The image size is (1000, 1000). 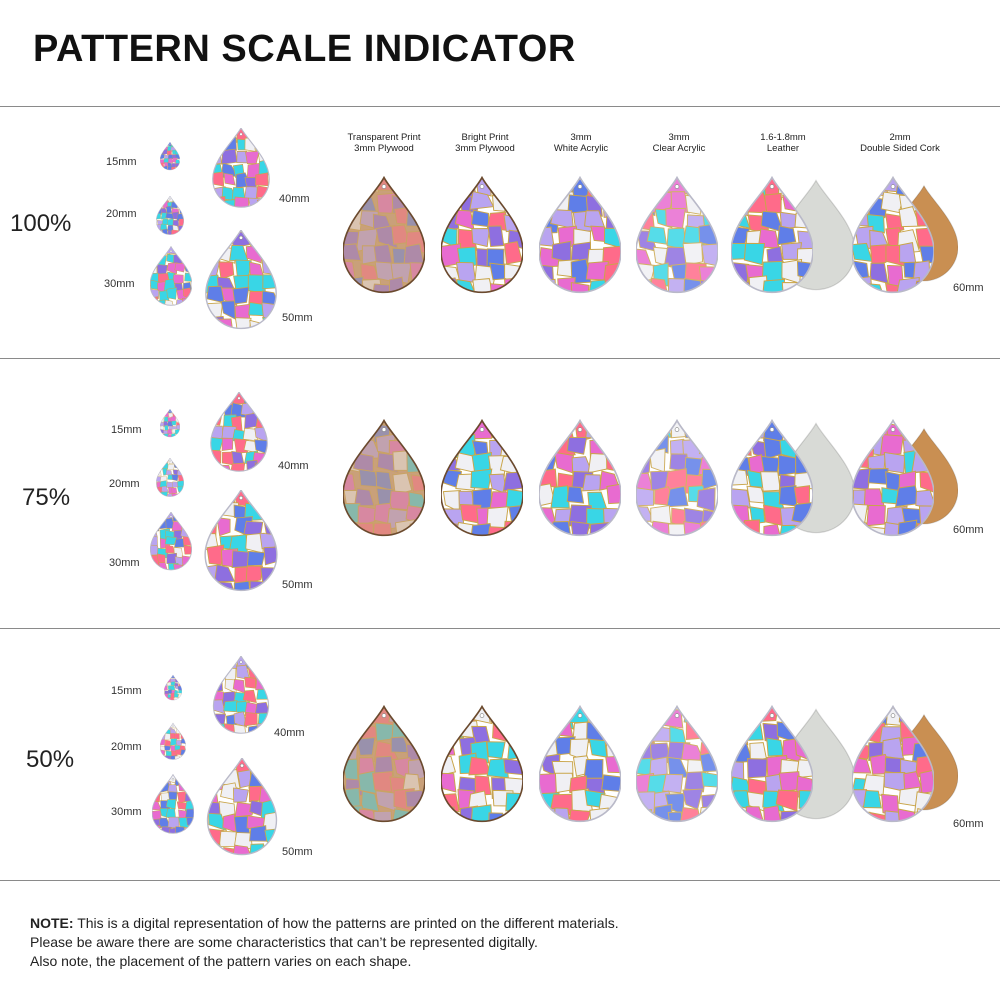 What do you see at coordinates (304, 49) in the screenshot?
I see `page-title: PATTERN SCALE INDICATOR` at bounding box center [304, 49].